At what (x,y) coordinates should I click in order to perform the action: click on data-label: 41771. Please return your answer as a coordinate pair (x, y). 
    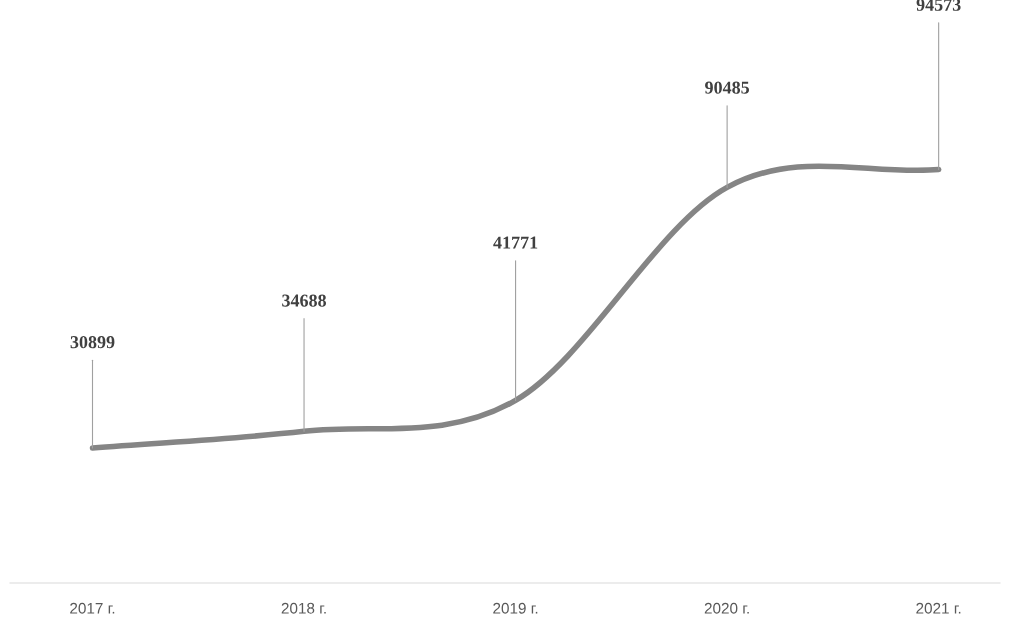
    Looking at the image, I should click on (515, 242).